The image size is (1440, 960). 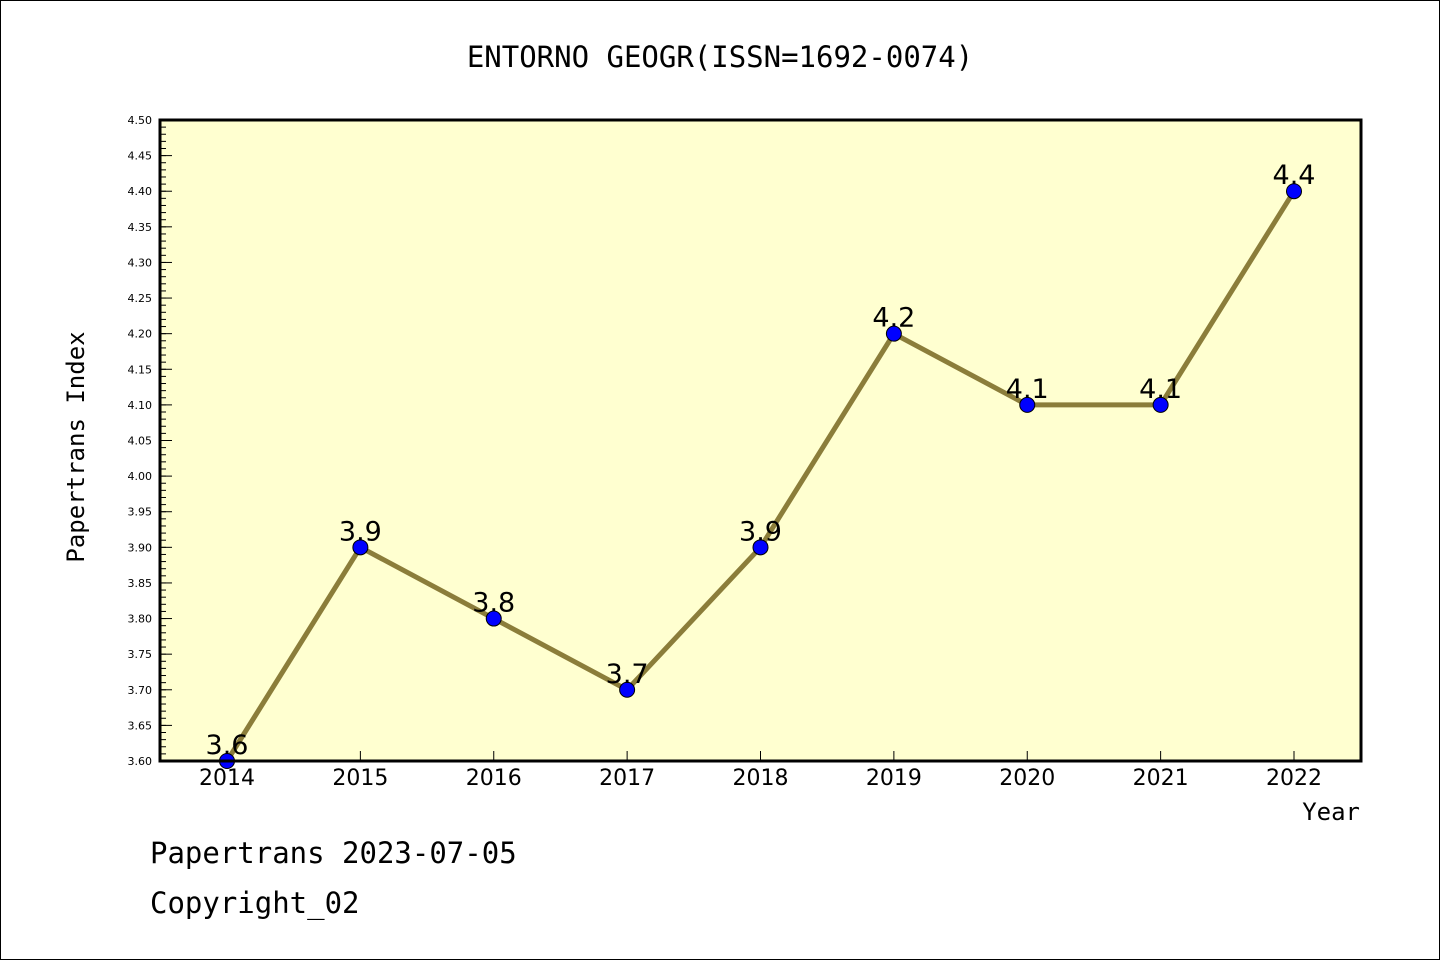 What do you see at coordinates (893, 318) in the screenshot?
I see `data-label: 4.2` at bounding box center [893, 318].